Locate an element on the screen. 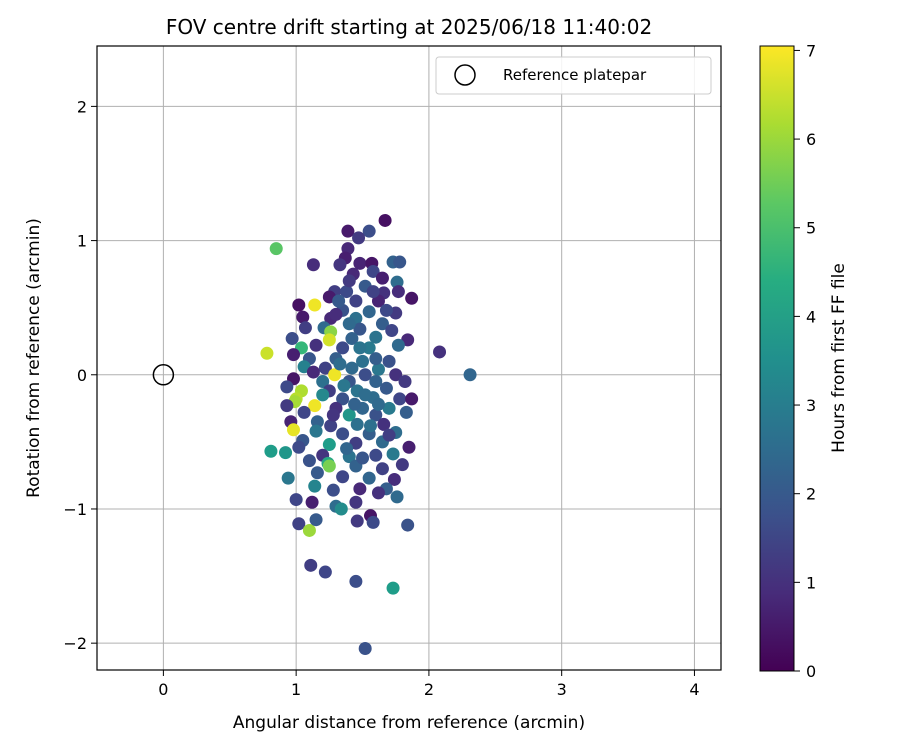 The width and height of the screenshot is (900, 750). colorbar-tick-label: 3 is located at coordinates (811, 405).